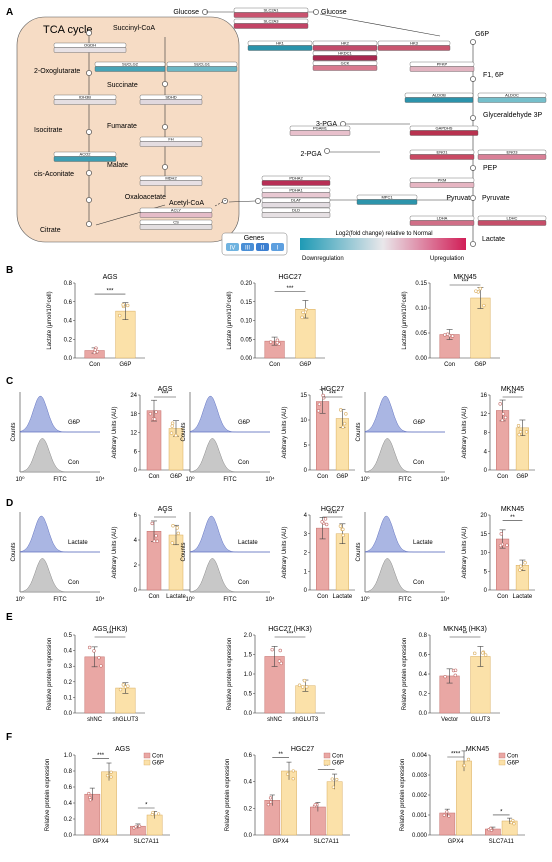 The width and height of the screenshot is (552, 862). What do you see at coordinates (272, 10) in the screenshot?
I see `gene-name: SLC2A1` at bounding box center [272, 10].